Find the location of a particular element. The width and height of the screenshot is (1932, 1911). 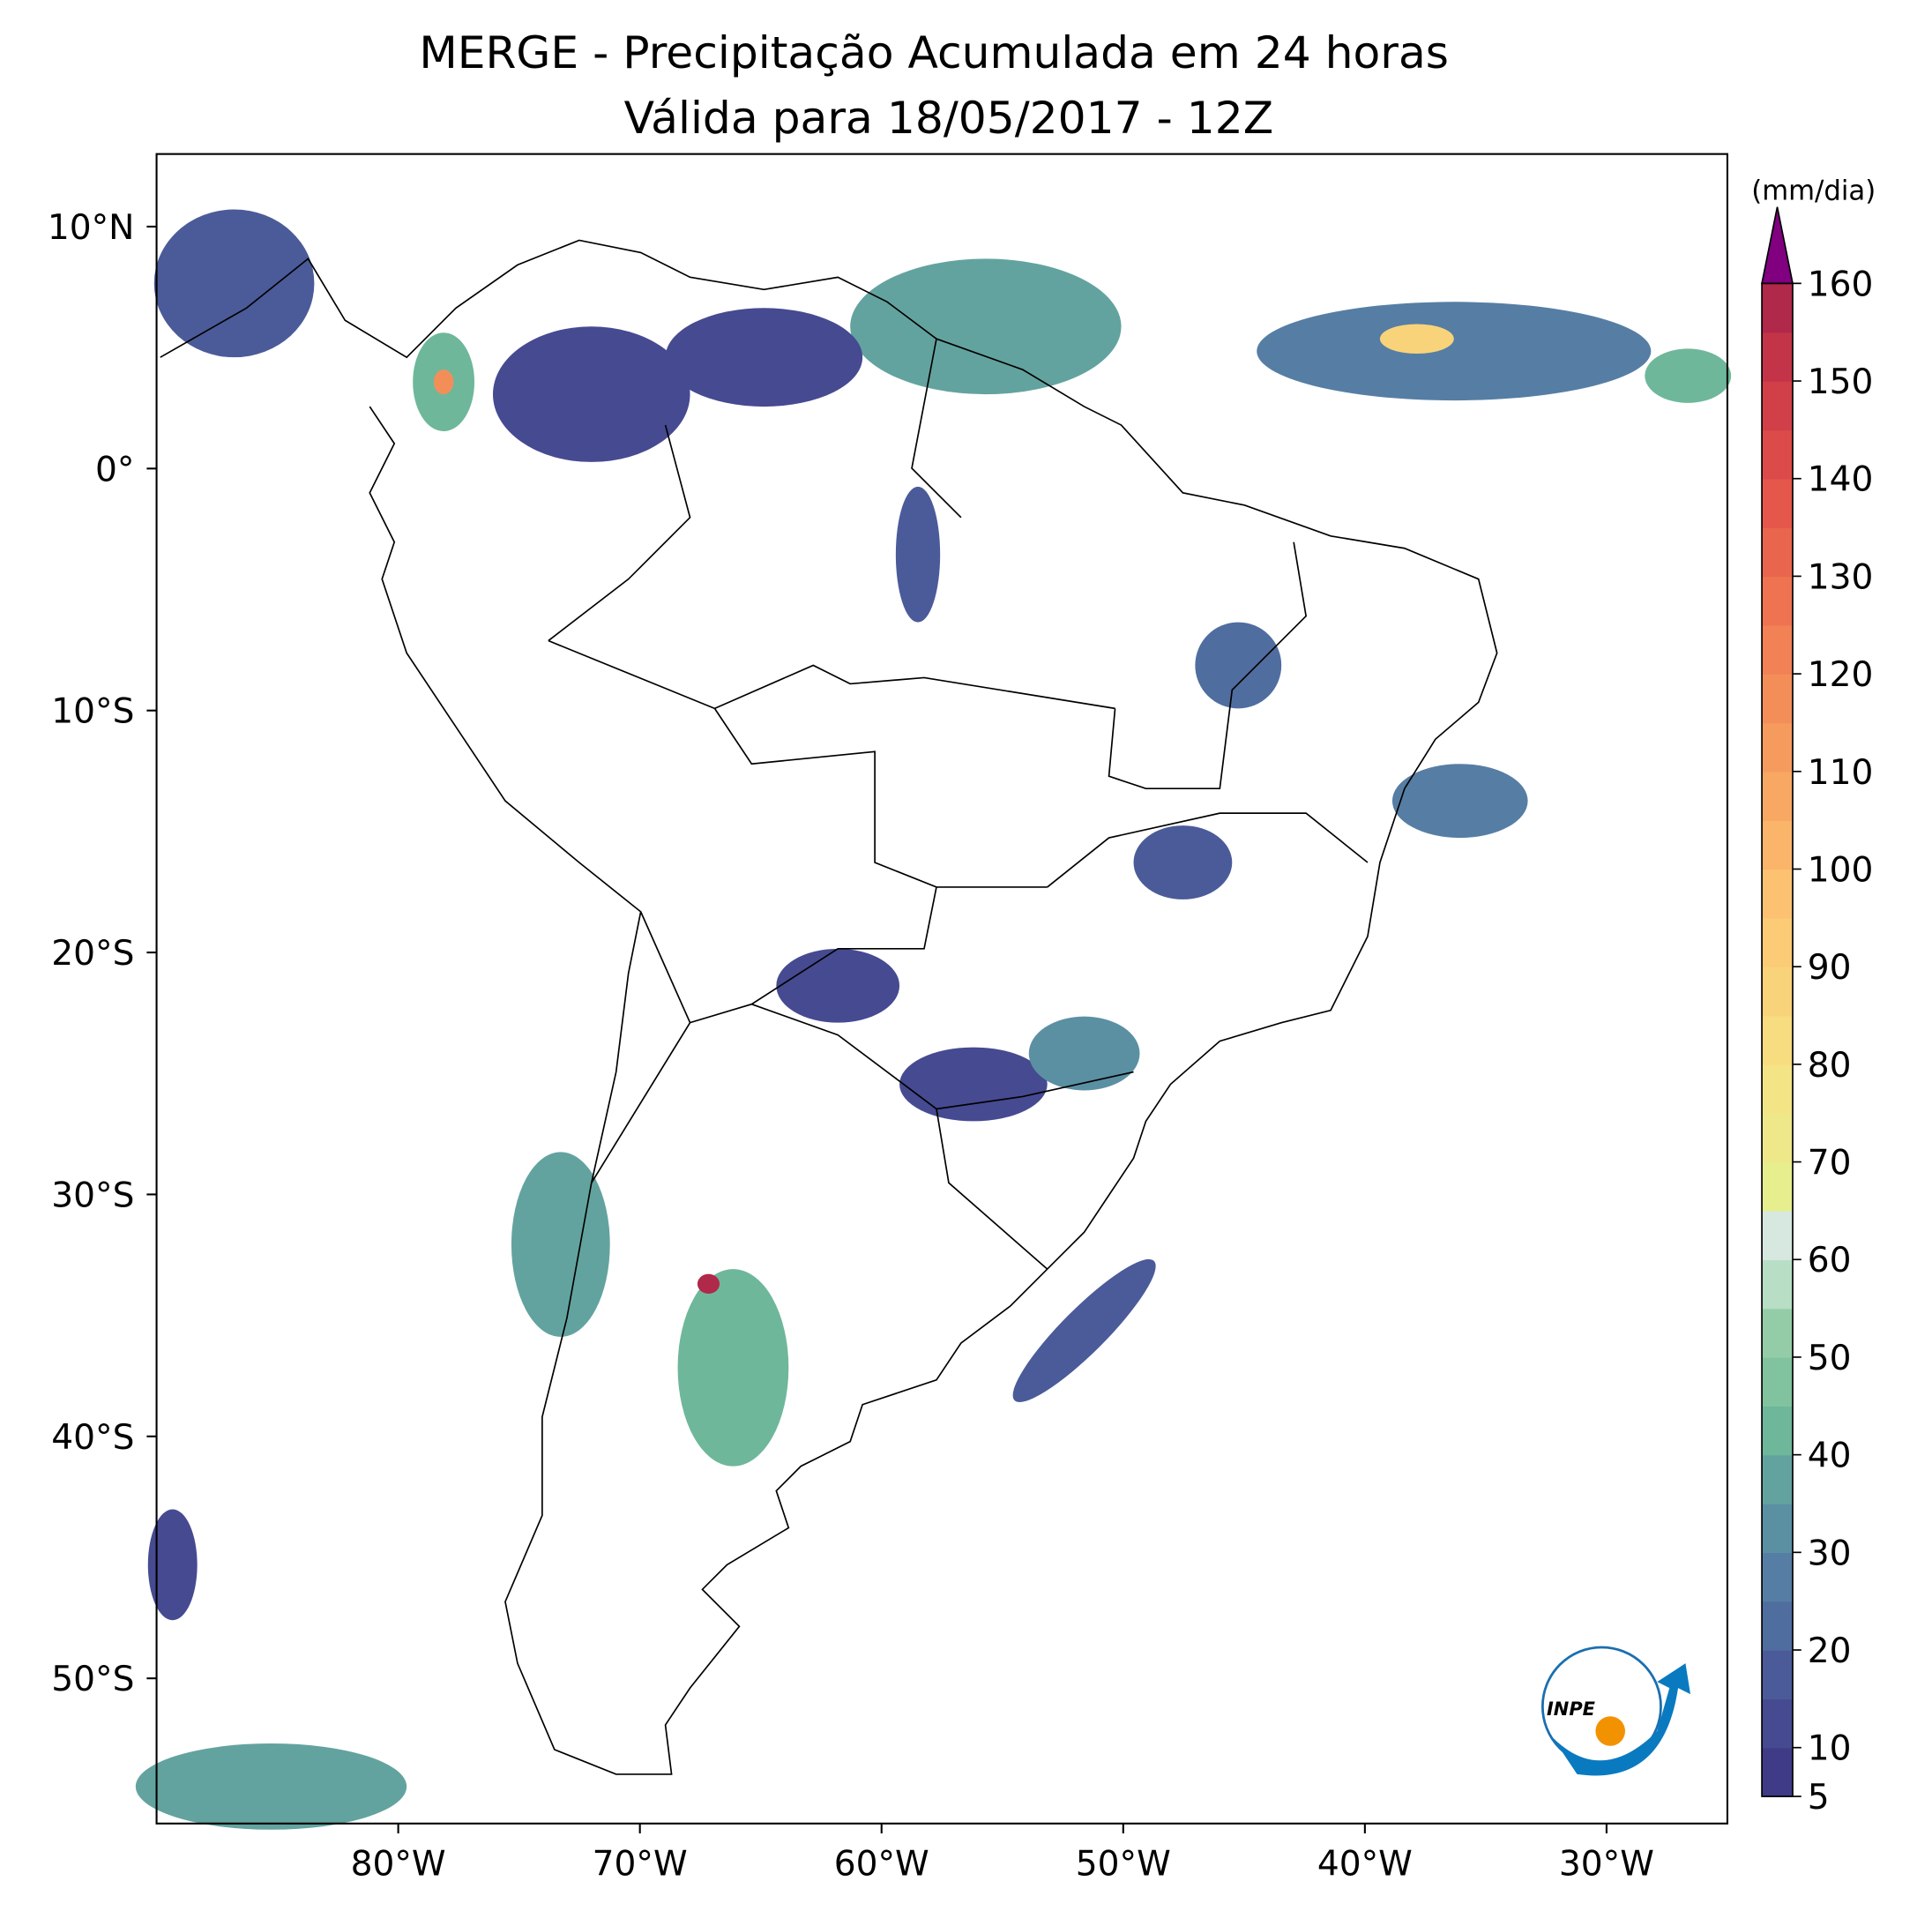

x-tick-label: 50°W is located at coordinates (1123, 1864).